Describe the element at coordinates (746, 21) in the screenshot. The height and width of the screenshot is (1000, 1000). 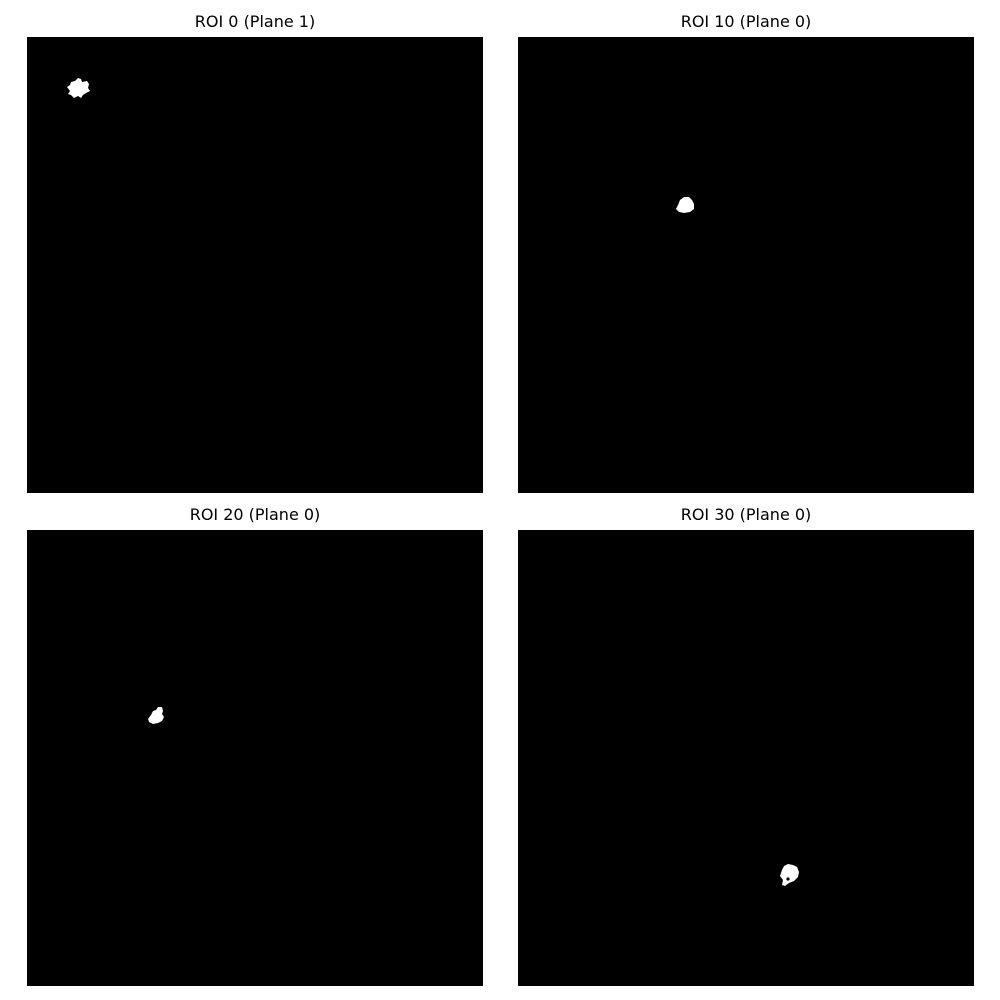
I see `panel-title: ROI 10 (Plane 0)` at that location.